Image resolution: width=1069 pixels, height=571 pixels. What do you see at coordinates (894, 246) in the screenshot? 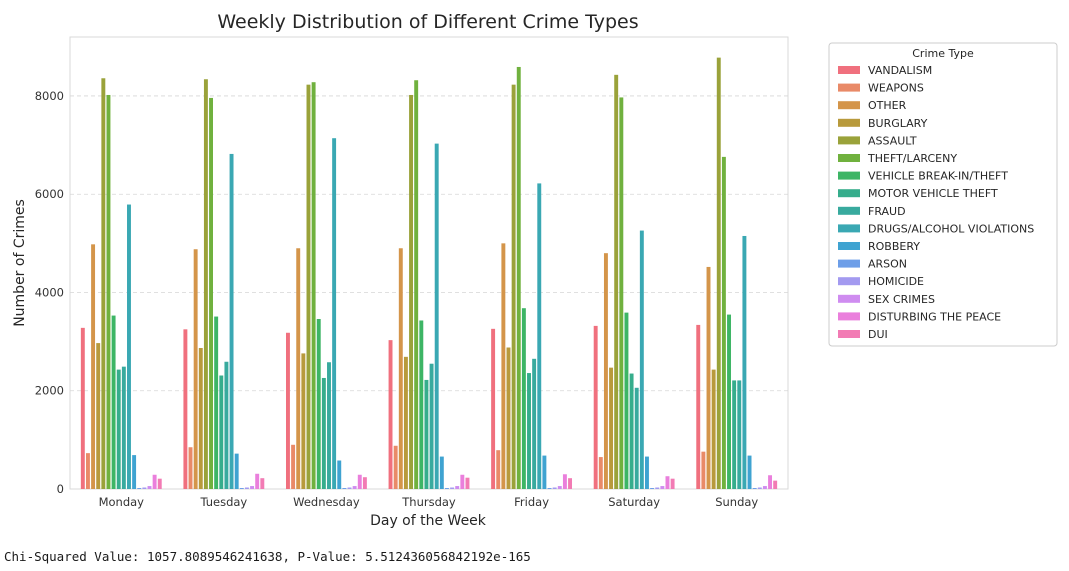
I see `legend-entry: ROBBERY` at bounding box center [894, 246].